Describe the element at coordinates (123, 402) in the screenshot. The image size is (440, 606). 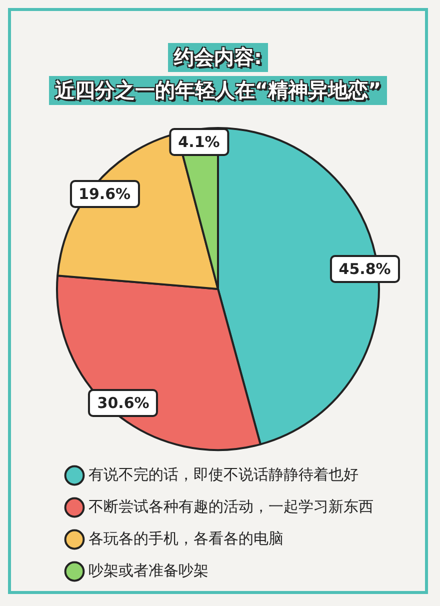
I see `data-label: 30.6%` at that location.